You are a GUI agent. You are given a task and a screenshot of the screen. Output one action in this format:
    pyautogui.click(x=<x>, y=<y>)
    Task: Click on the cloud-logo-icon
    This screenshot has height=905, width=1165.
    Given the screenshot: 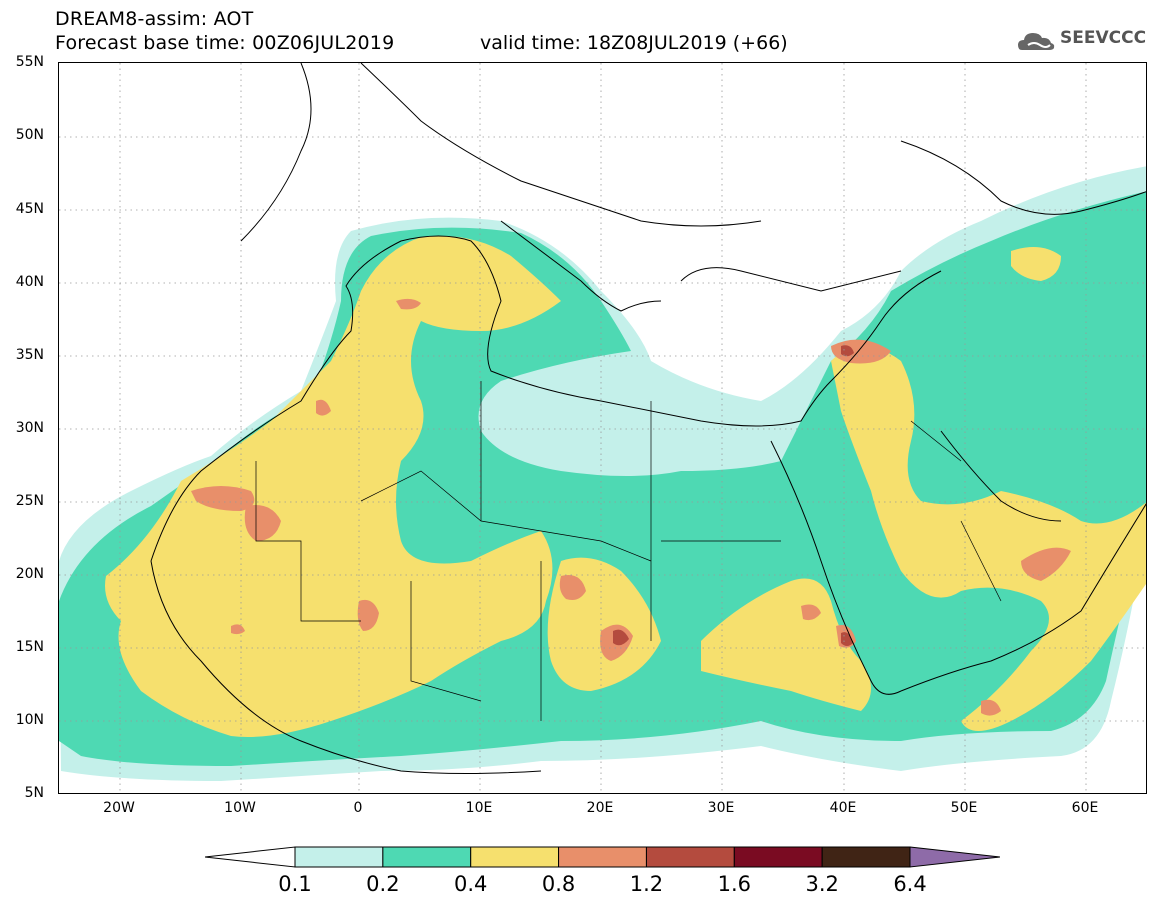 What is the action you would take?
    pyautogui.click(x=1036, y=41)
    